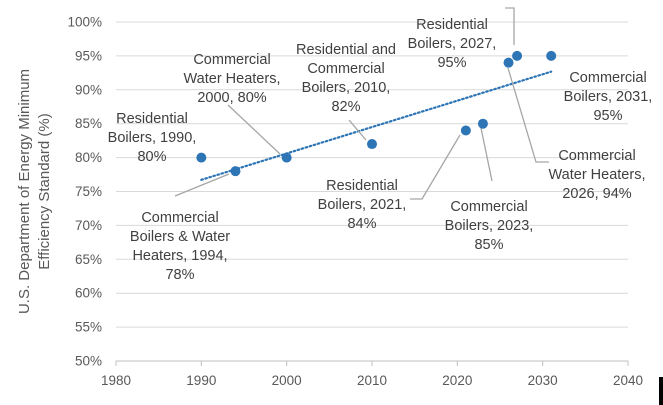  I want to click on data-label-line: 85%, so click(488, 245).